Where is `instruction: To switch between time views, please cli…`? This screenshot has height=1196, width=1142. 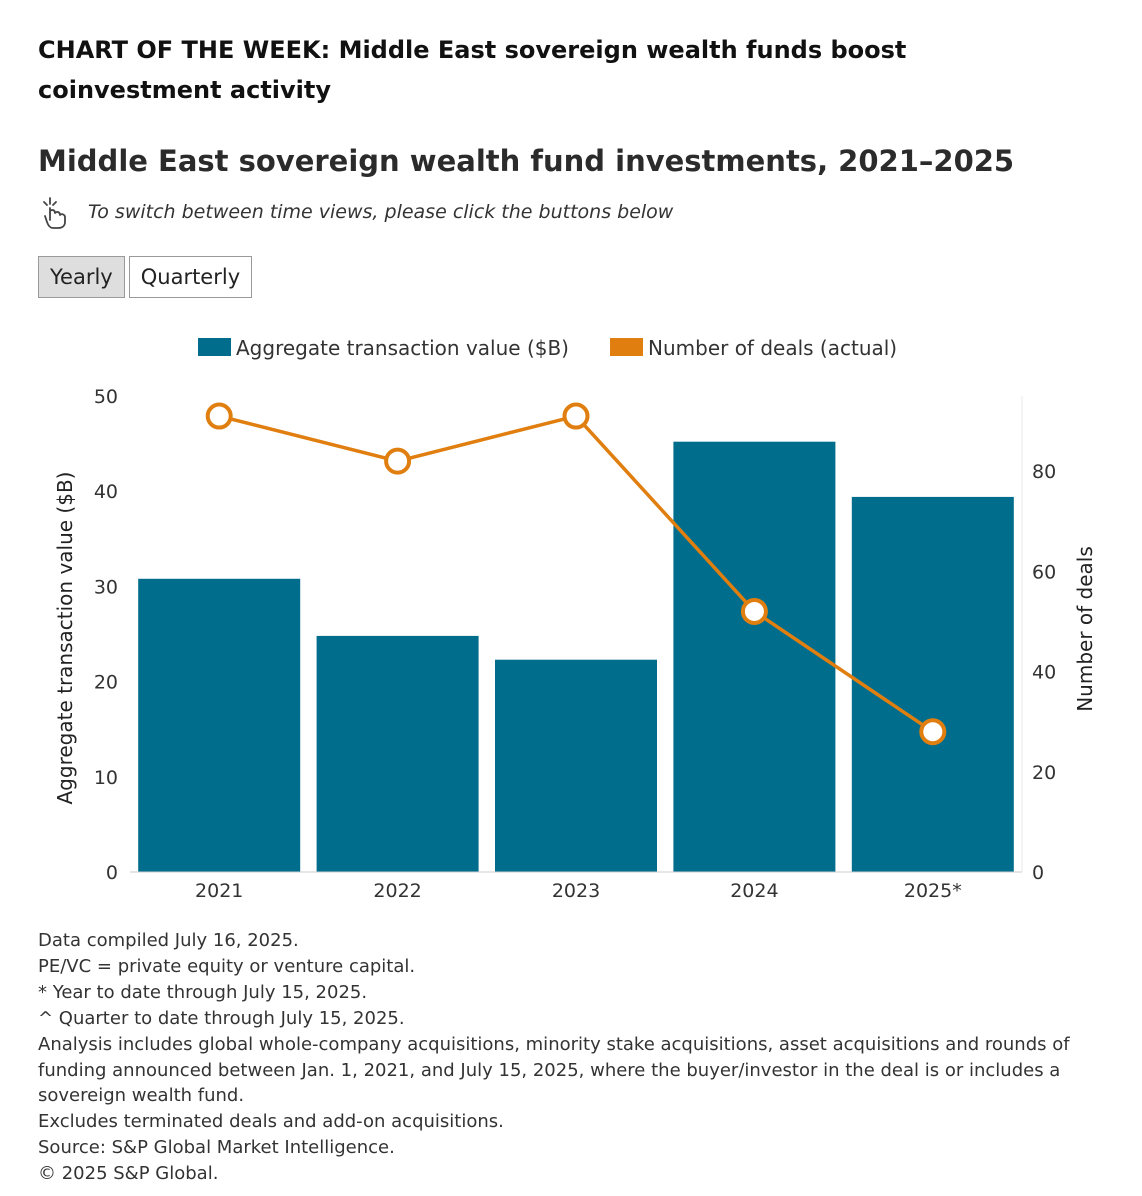 instruction: To switch between time views, please cli… is located at coordinates (355, 212).